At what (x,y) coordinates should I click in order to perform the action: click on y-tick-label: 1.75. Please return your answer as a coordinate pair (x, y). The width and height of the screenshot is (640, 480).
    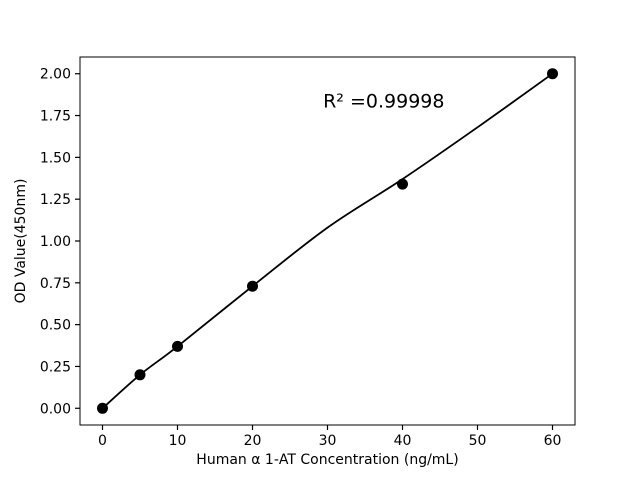
    Looking at the image, I should click on (55, 117).